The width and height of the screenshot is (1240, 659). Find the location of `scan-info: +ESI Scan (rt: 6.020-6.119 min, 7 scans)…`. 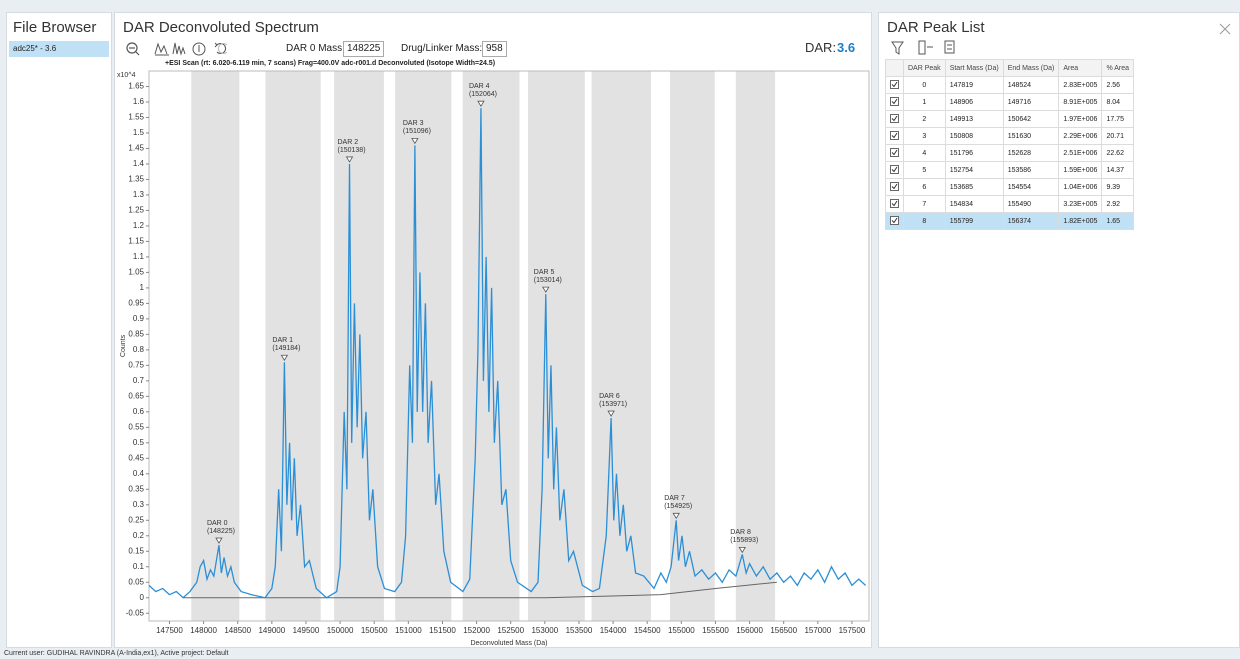

scan-info: +ESI Scan (rt: 6.020-6.119 min, 7 scans)… is located at coordinates (330, 63).